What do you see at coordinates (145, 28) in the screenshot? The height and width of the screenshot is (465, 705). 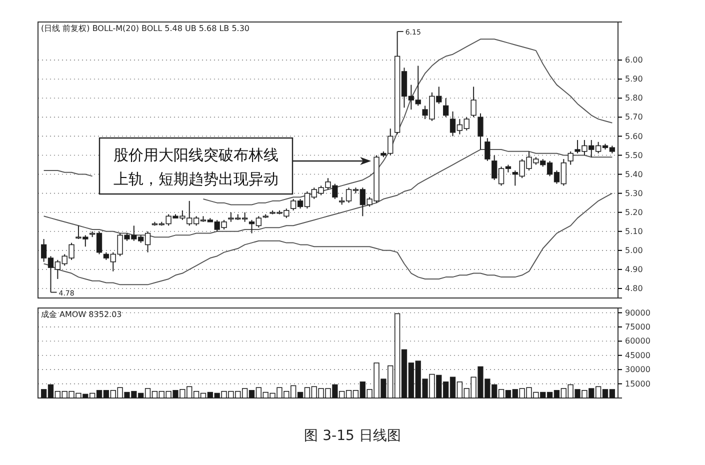 I see `chart-title: (日线 前复权) BOLL-M(20) BOLL 5.48 UB 5.68 LB 5.30` at bounding box center [145, 28].